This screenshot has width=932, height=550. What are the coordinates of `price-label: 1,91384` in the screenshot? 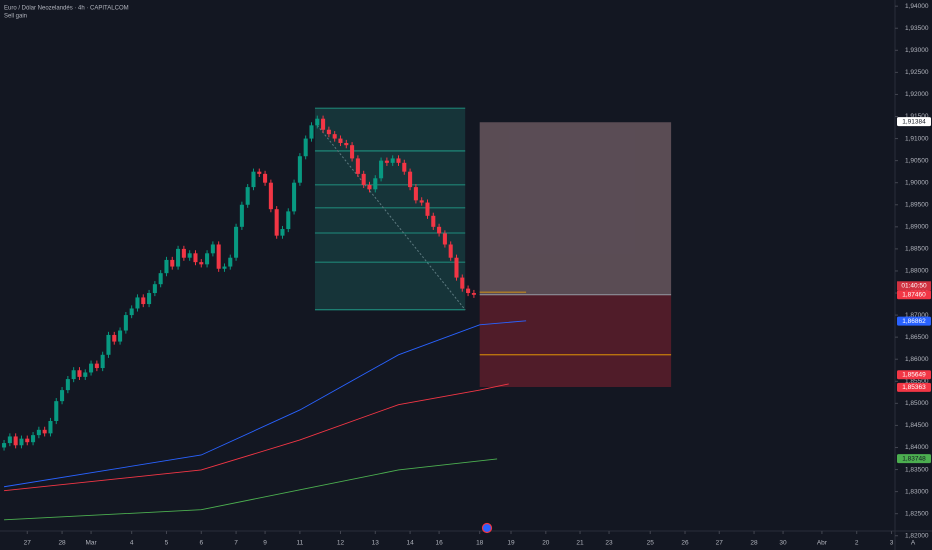 It's located at (914, 121).